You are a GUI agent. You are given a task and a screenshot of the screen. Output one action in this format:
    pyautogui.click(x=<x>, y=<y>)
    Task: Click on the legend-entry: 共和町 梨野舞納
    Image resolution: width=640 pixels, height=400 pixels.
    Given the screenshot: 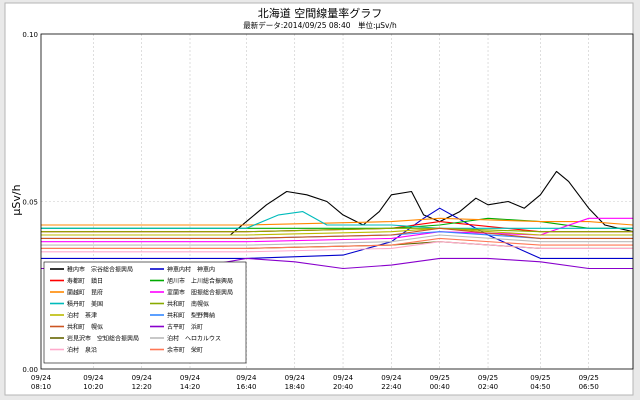 What is the action you would take?
    pyautogui.click(x=191, y=316)
    